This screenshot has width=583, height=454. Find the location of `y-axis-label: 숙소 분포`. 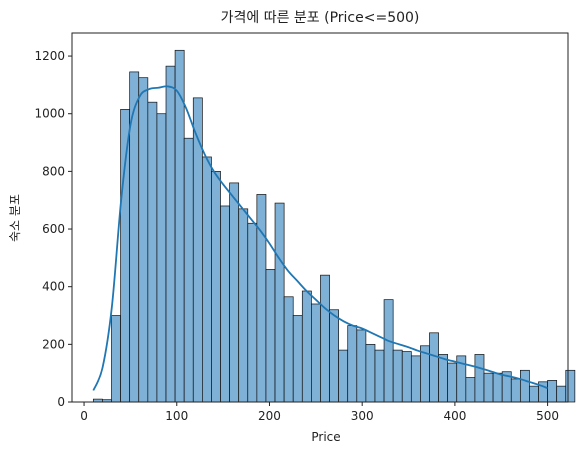

y-axis-label: 숙소 분포 is located at coordinates (15, 218).